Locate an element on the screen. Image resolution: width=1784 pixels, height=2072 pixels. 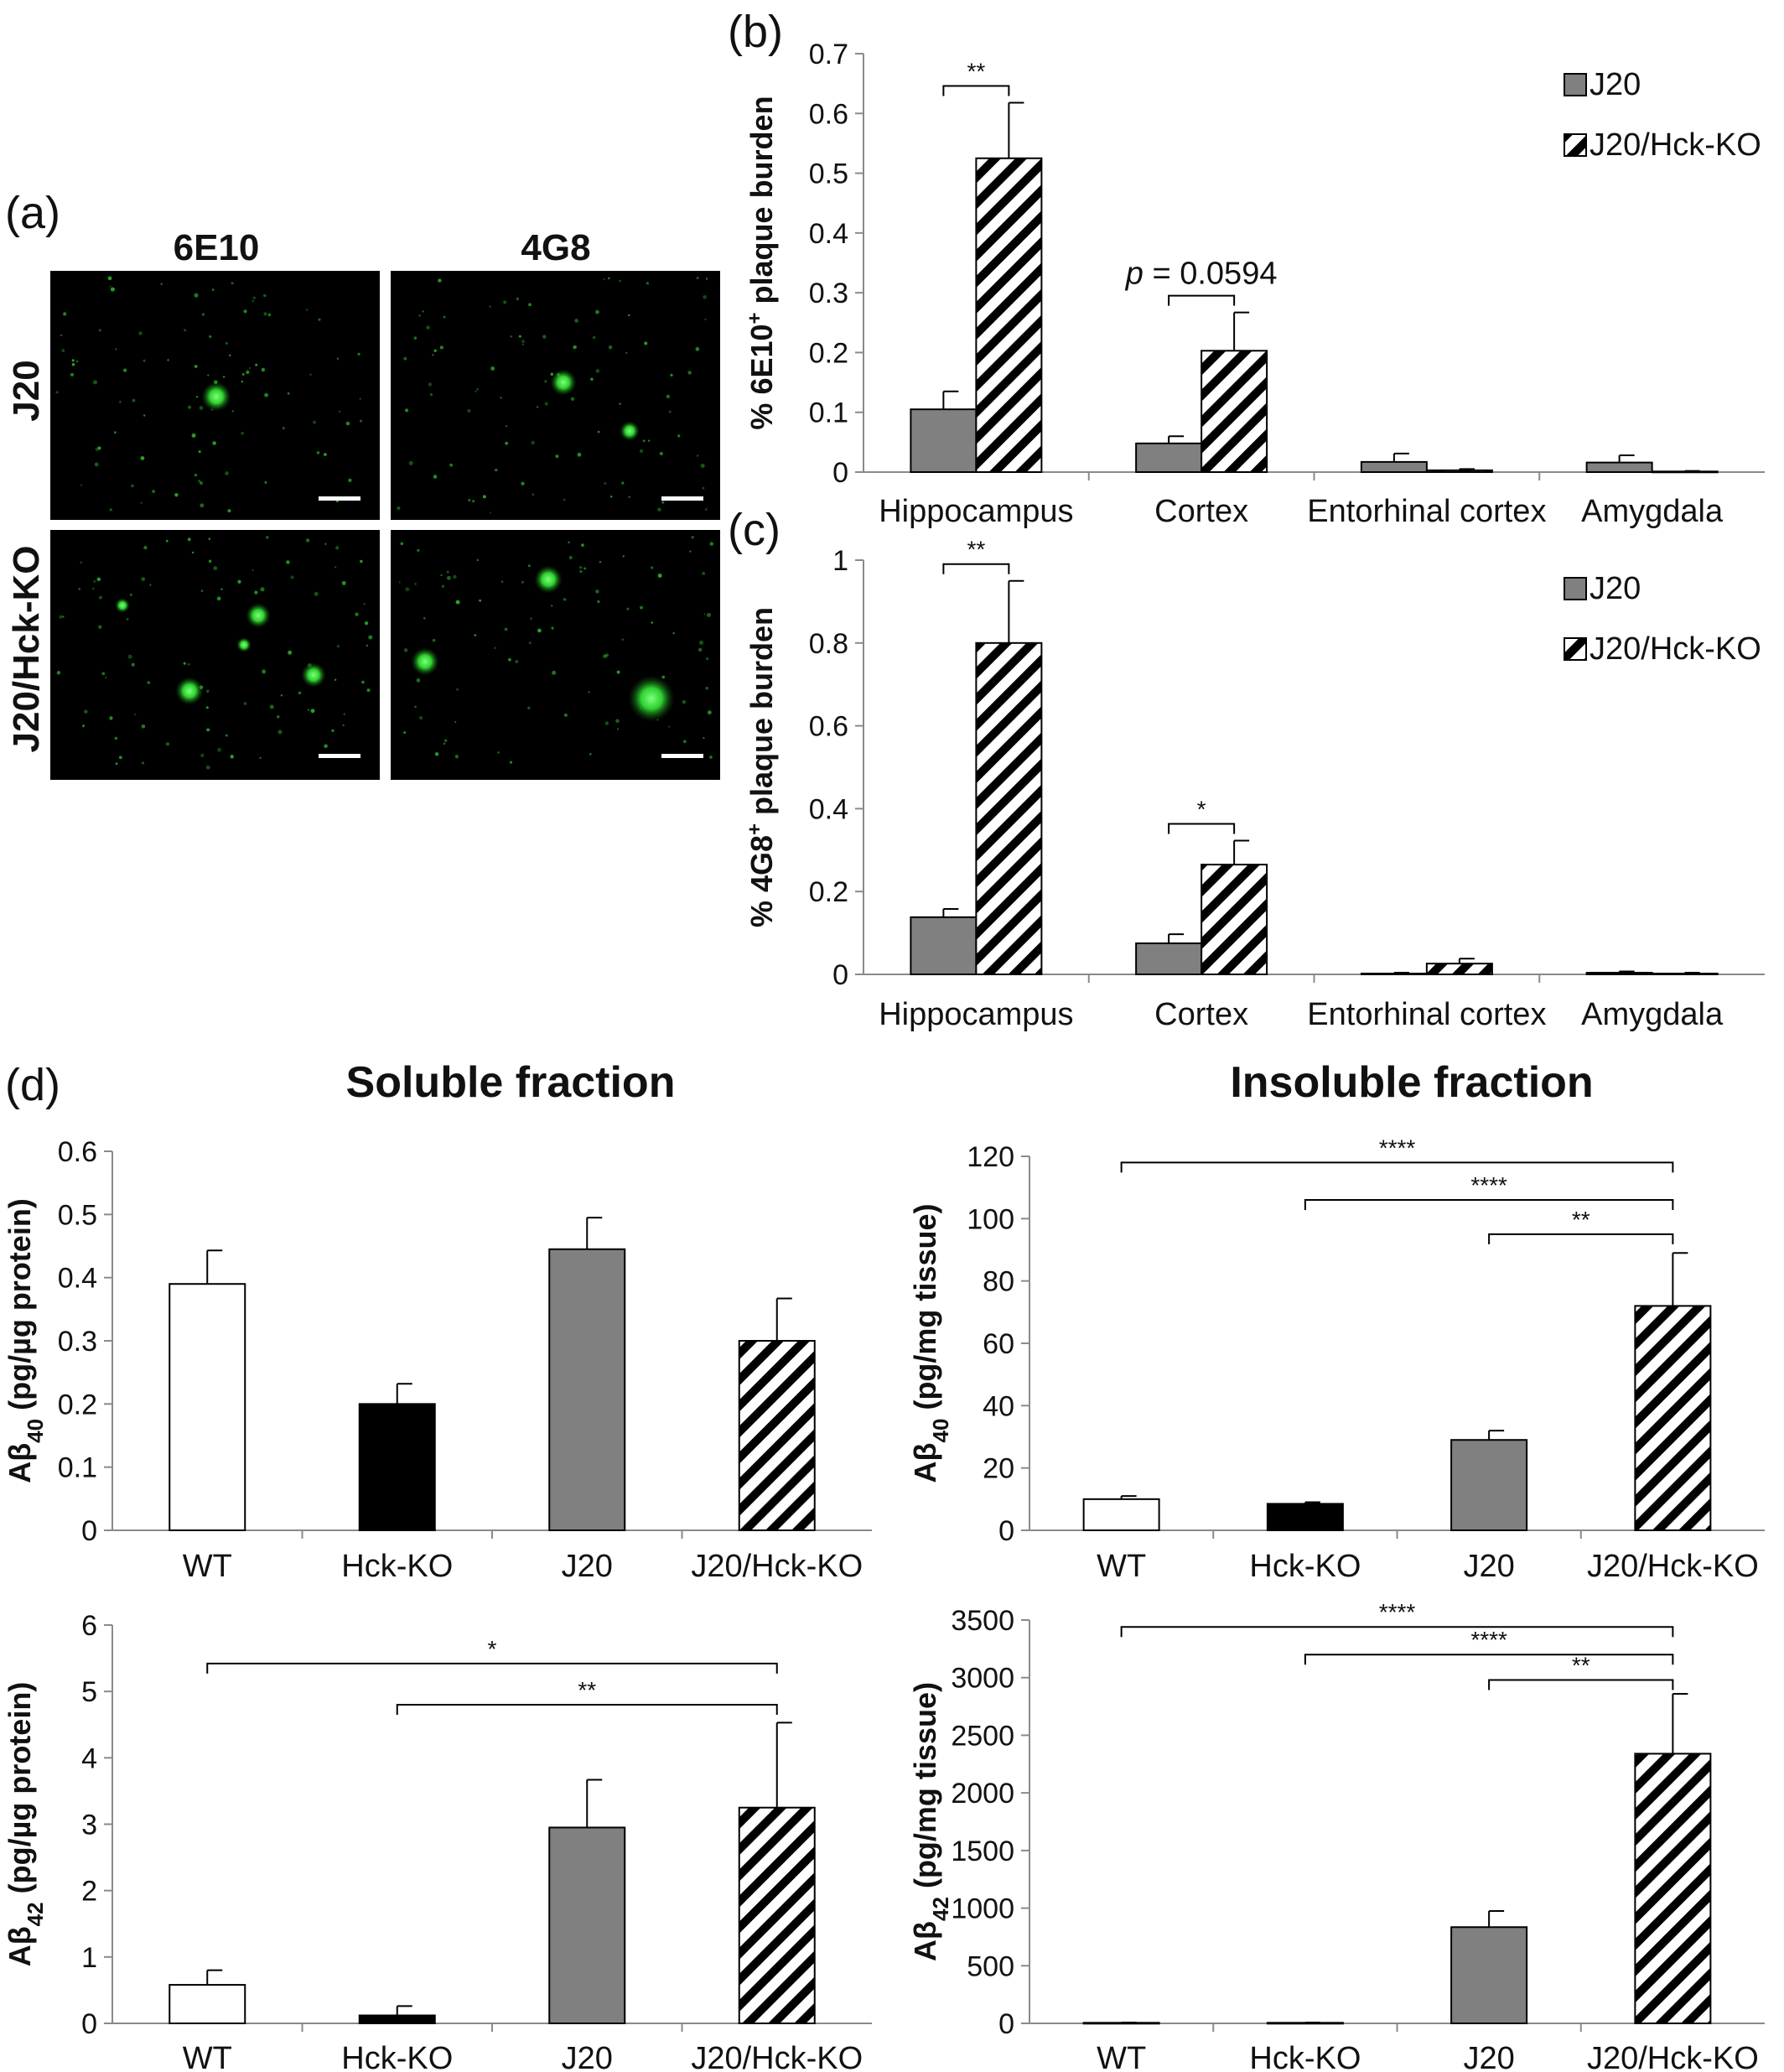
y-tick-label: 0.3 is located at coordinates (828, 293).